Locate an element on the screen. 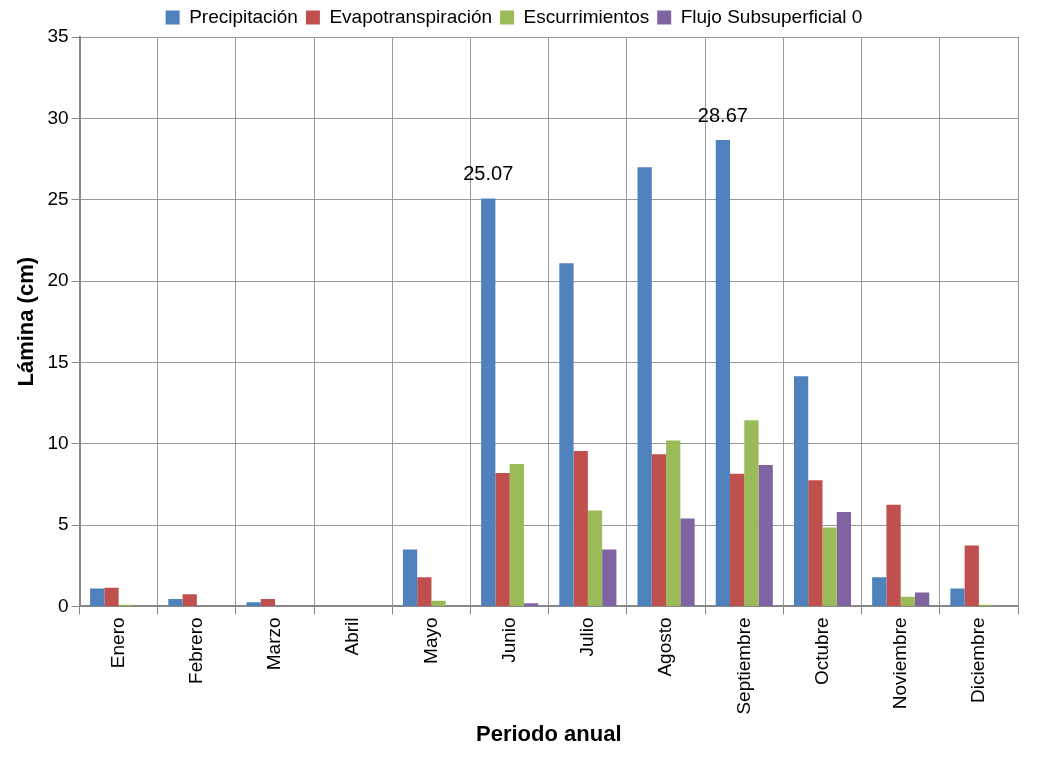 This screenshot has height=757, width=1038. y-tick-label: 30 is located at coordinates (58, 117).